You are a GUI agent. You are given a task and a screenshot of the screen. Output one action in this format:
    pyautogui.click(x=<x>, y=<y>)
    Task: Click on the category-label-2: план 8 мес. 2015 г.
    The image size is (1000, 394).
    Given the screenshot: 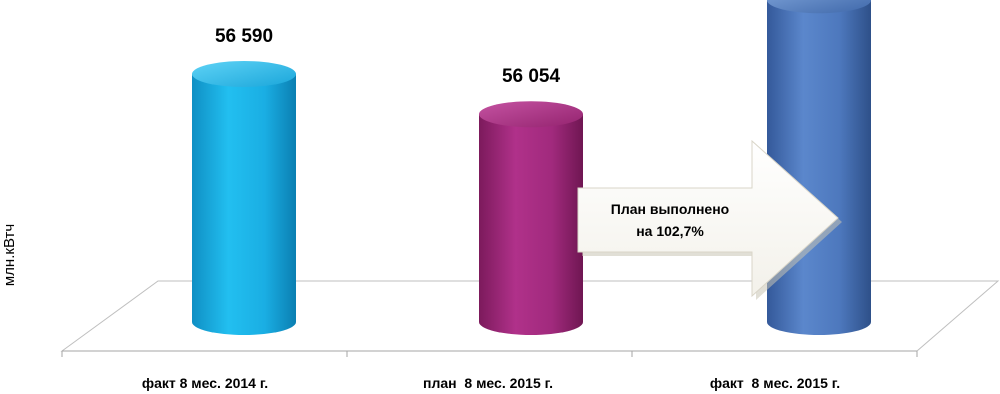 What is the action you would take?
    pyautogui.click(x=488, y=383)
    